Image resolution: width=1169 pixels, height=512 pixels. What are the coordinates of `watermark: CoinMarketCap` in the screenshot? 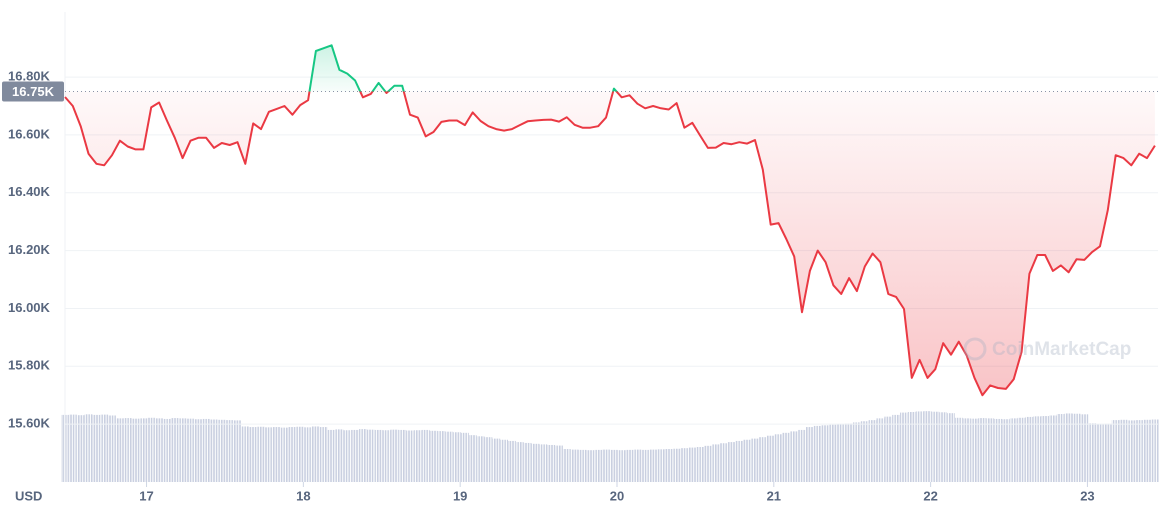 It's located at (1047, 349).